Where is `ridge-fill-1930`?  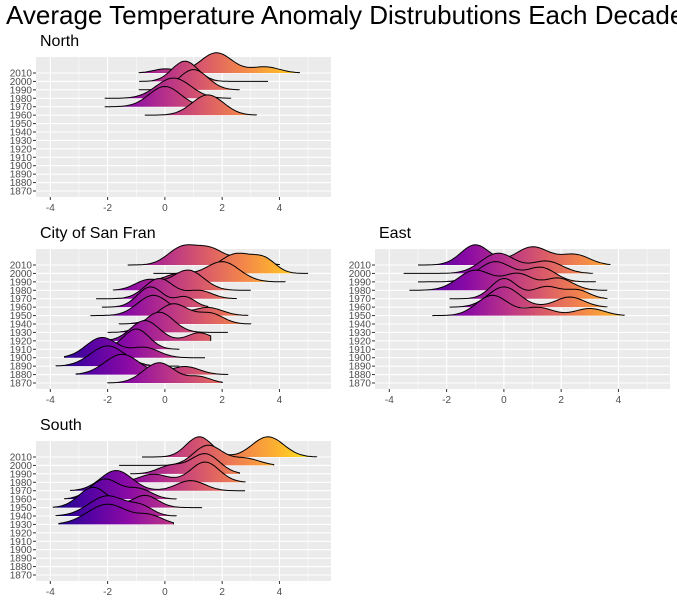 ridge-fill-1930 is located at coordinates (116, 514).